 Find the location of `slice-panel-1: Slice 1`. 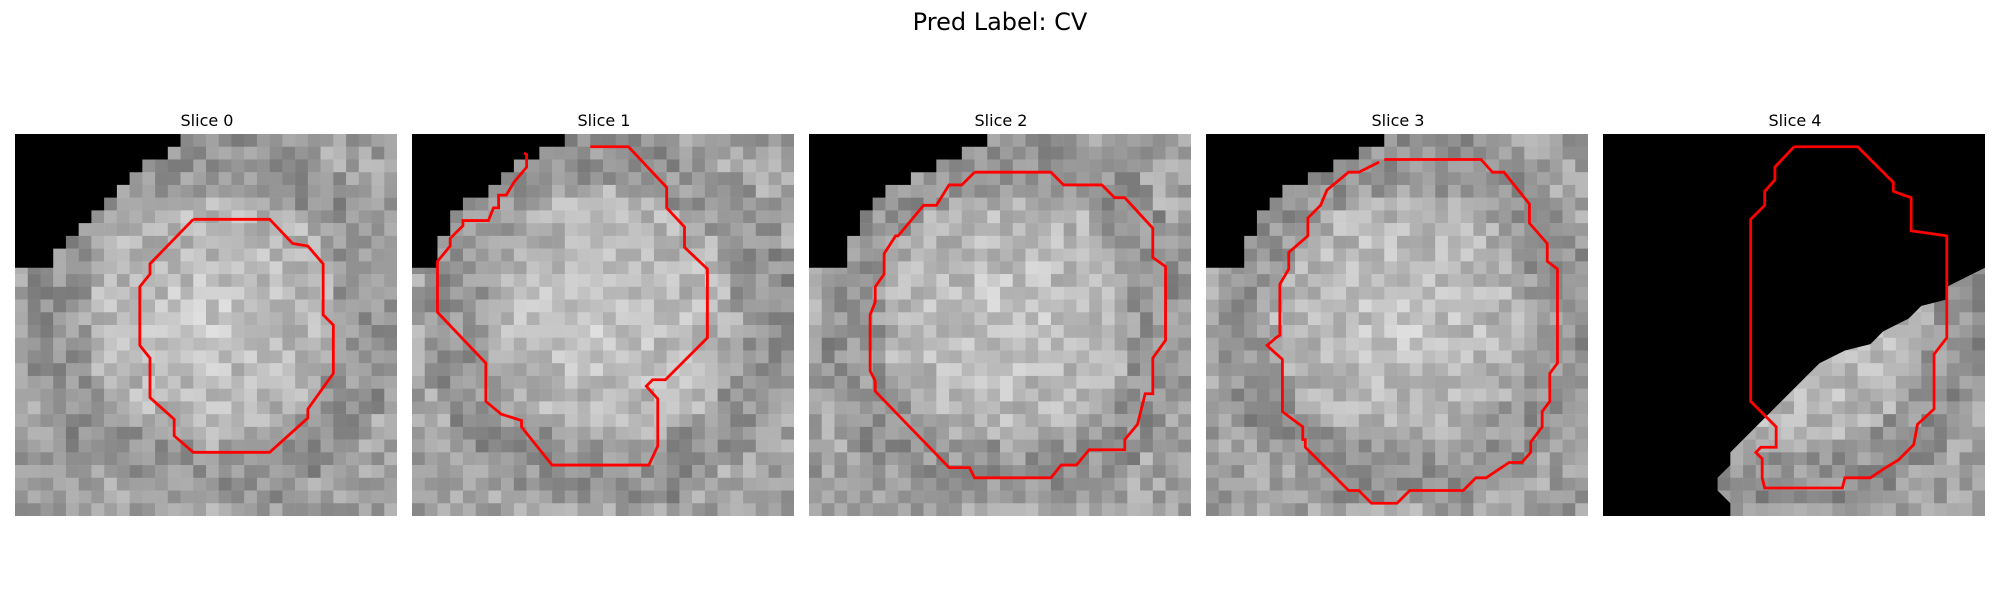

slice-panel-1: Slice 1 is located at coordinates (604, 312).